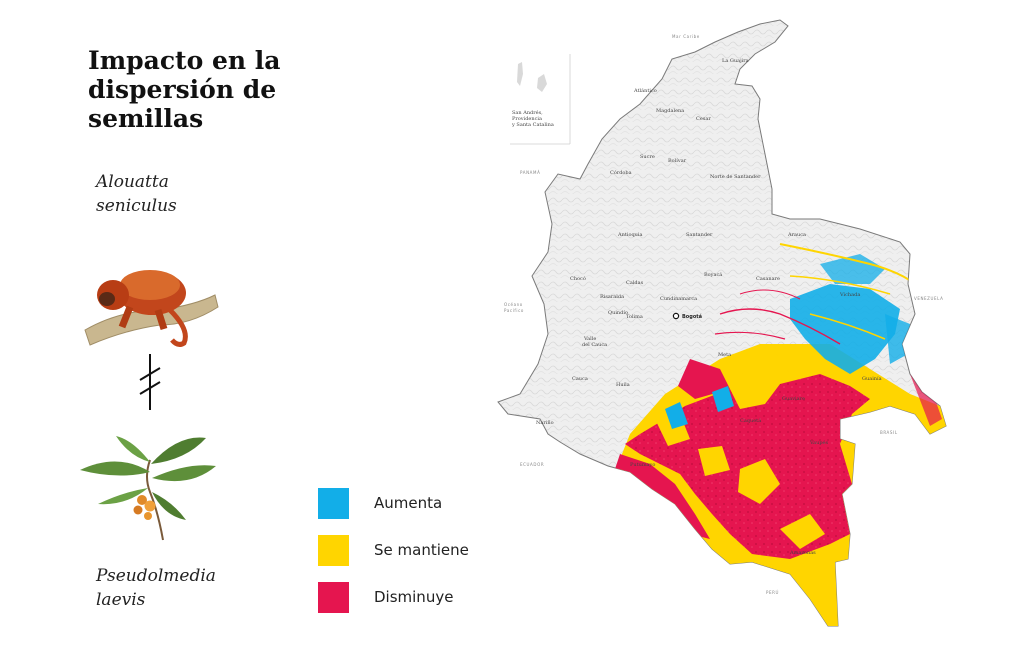 The height and width of the screenshot is (667, 1024). Describe the element at coordinates (150, 382) in the screenshot. I see `interaction-break-icon` at that location.